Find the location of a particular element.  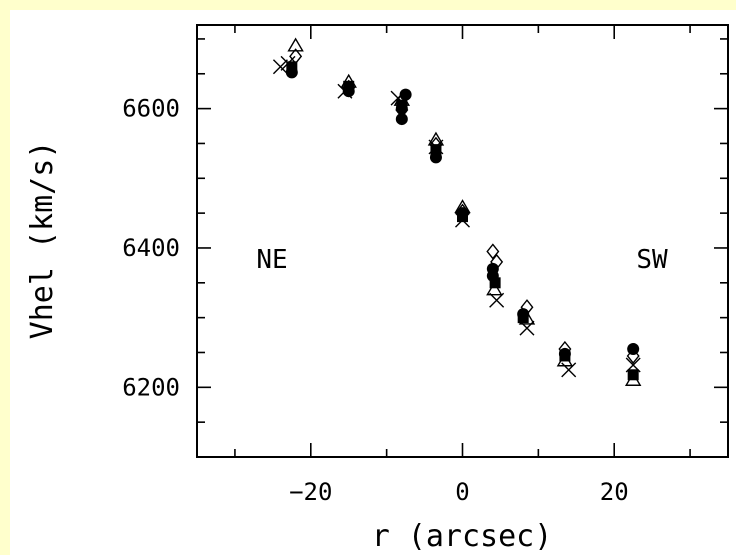

annotation-ne: NE is located at coordinates (271, 260).